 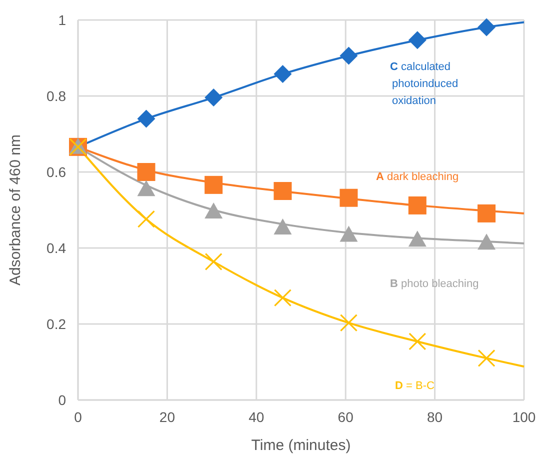 I want to click on series-label: A dark bleaching, so click(x=417, y=177).